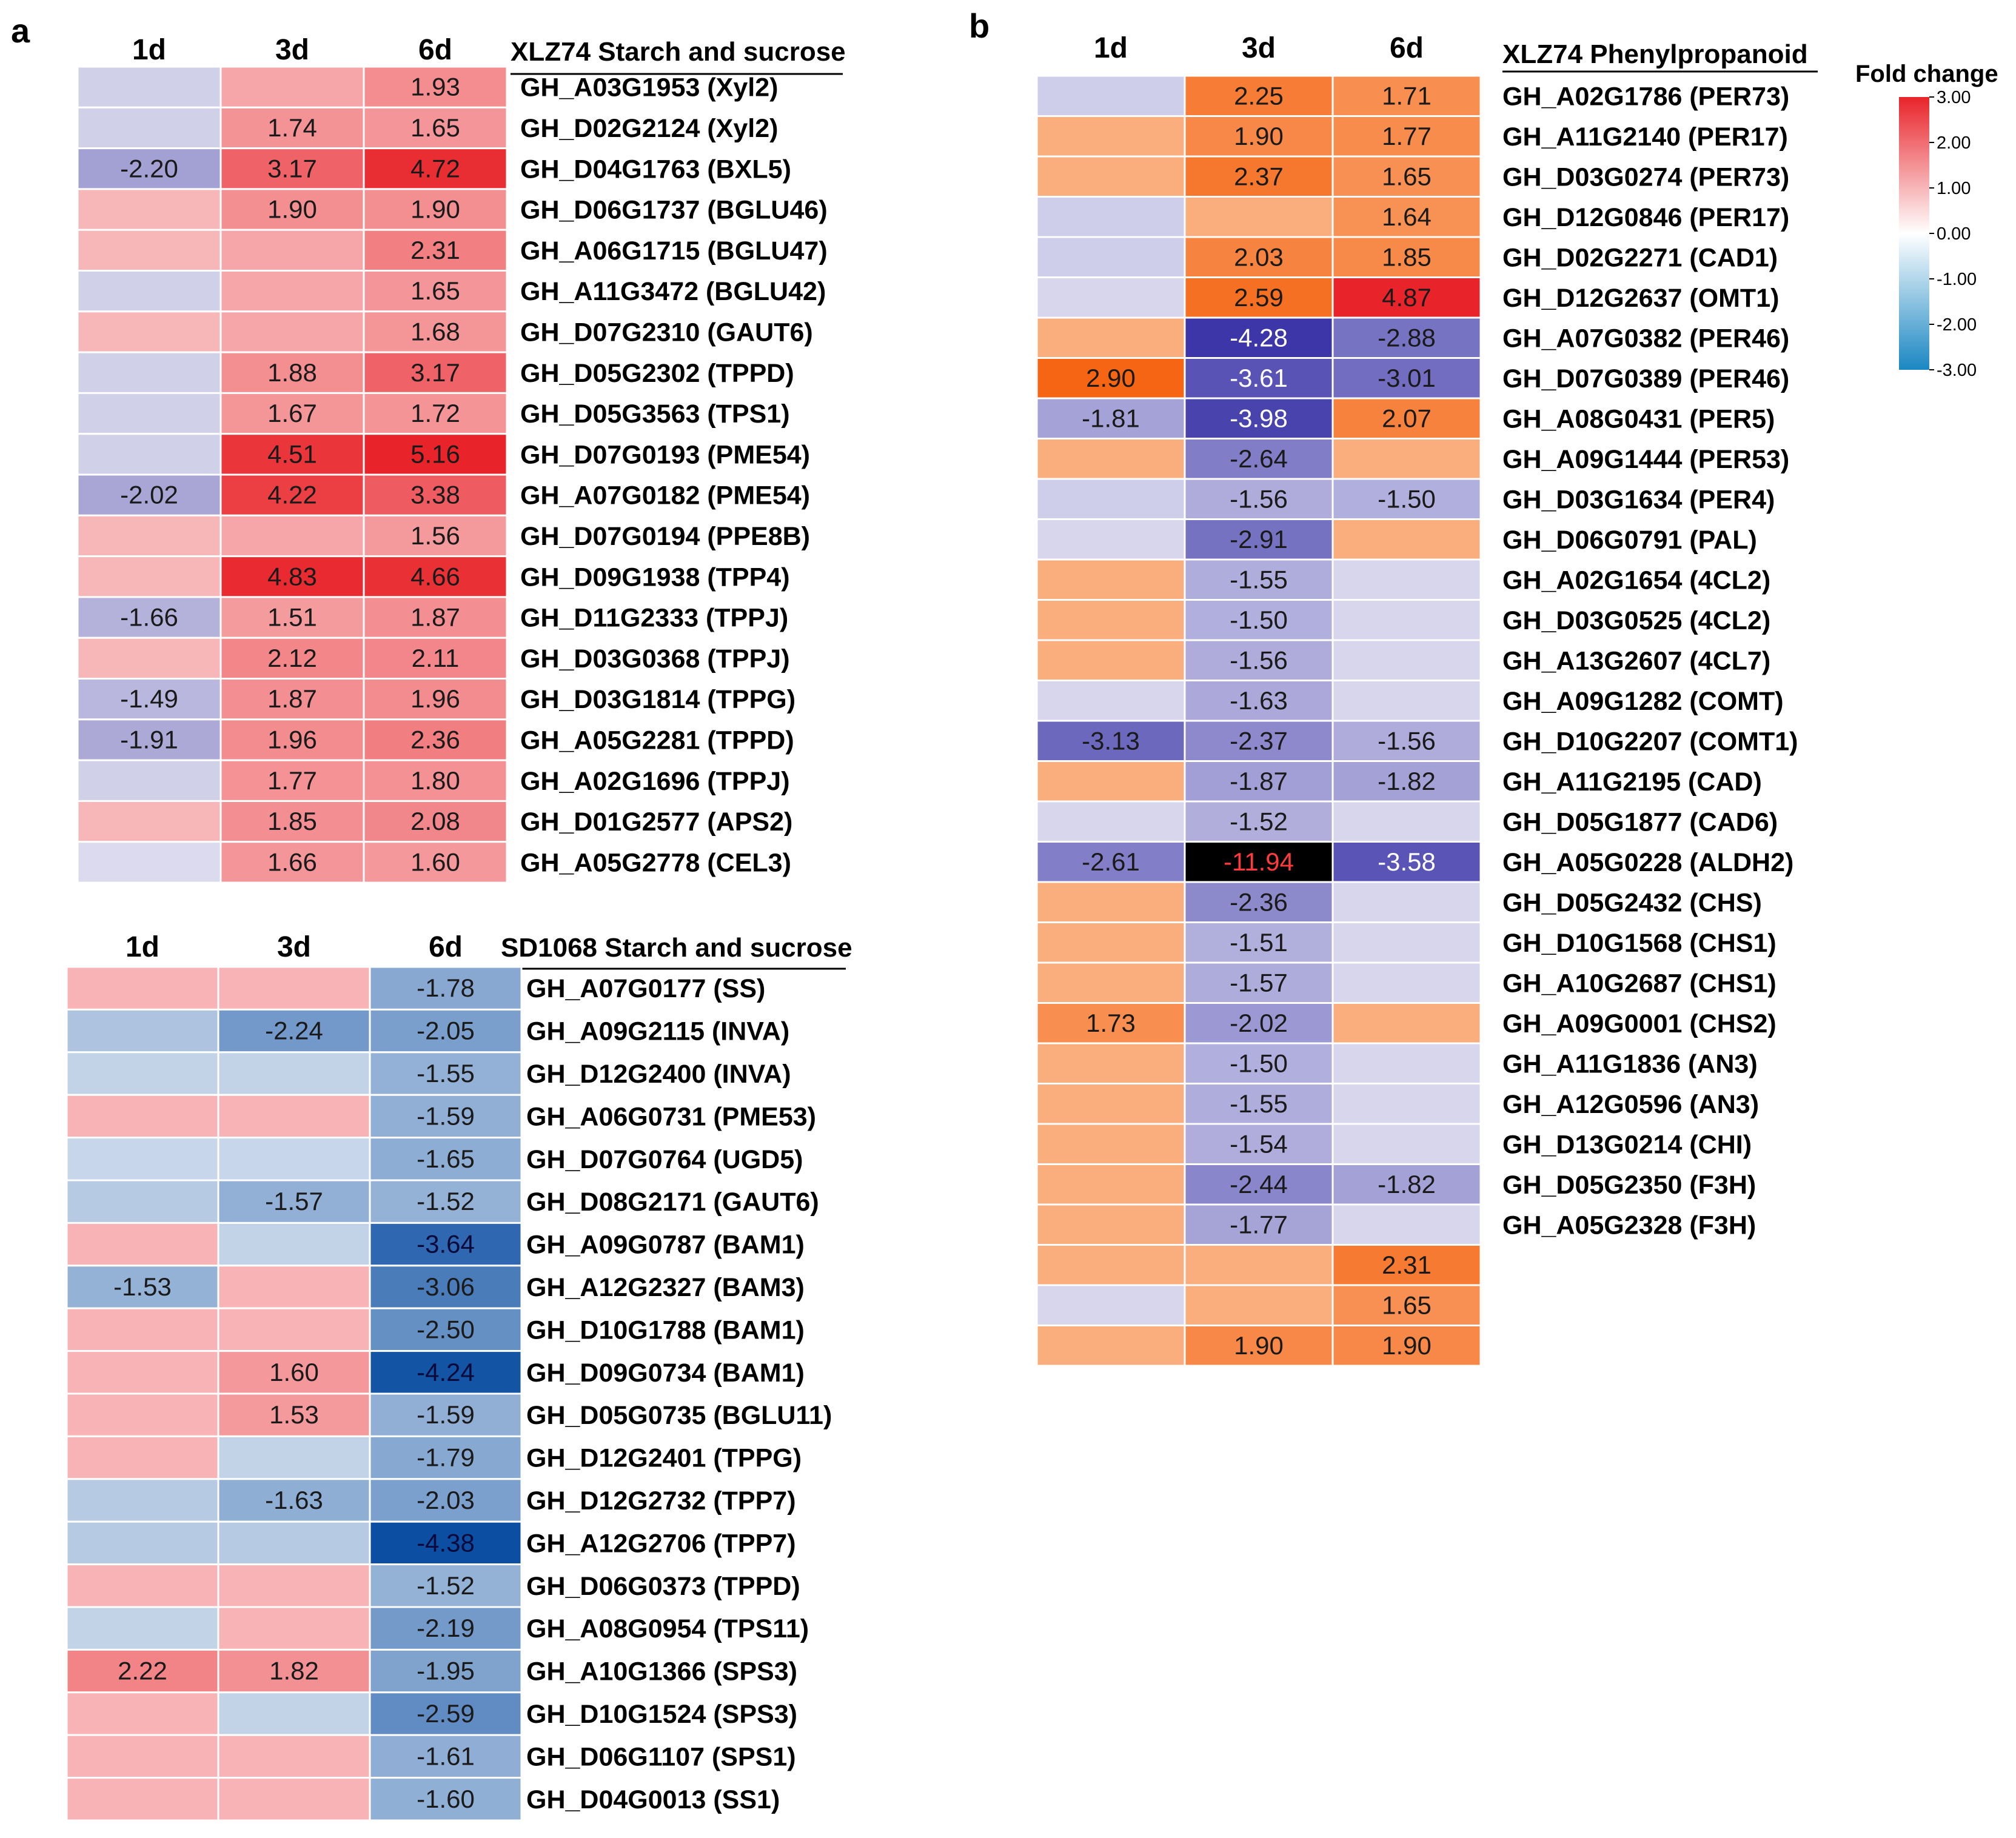  What do you see at coordinates (1954, 98) in the screenshot?
I see `legend-tick-label: 3.00` at bounding box center [1954, 98].